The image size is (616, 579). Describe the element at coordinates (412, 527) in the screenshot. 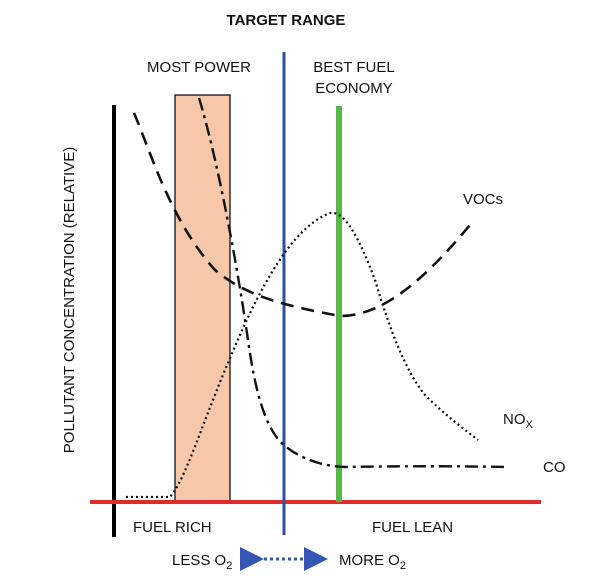

I see `fuel-lean-label: FUEL LEAN` at that location.